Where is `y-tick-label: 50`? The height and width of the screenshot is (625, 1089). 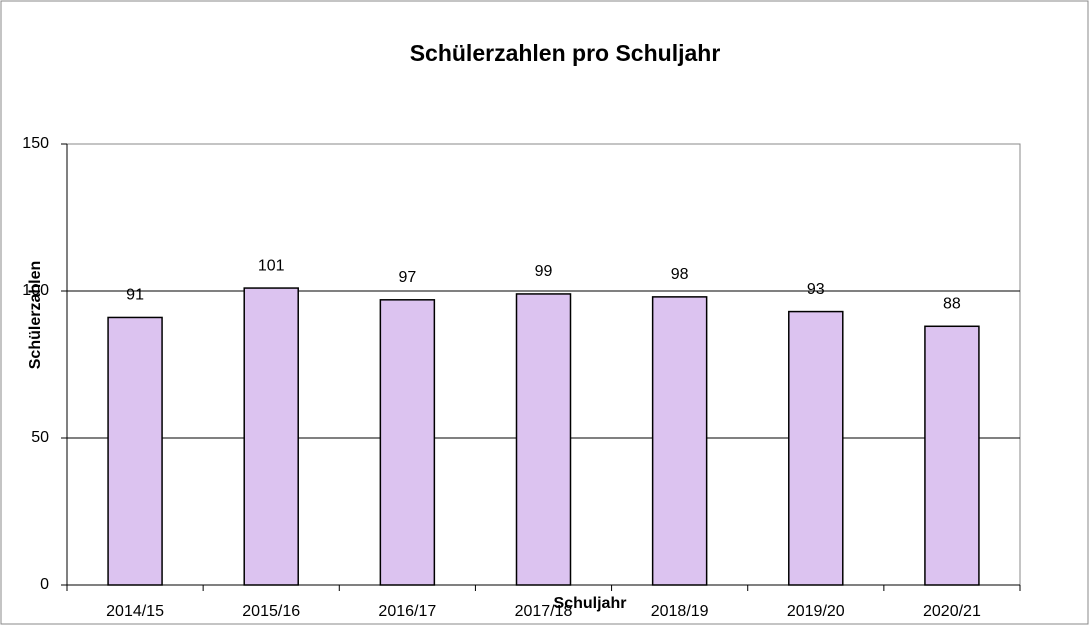 y-tick-label: 50 is located at coordinates (40, 437).